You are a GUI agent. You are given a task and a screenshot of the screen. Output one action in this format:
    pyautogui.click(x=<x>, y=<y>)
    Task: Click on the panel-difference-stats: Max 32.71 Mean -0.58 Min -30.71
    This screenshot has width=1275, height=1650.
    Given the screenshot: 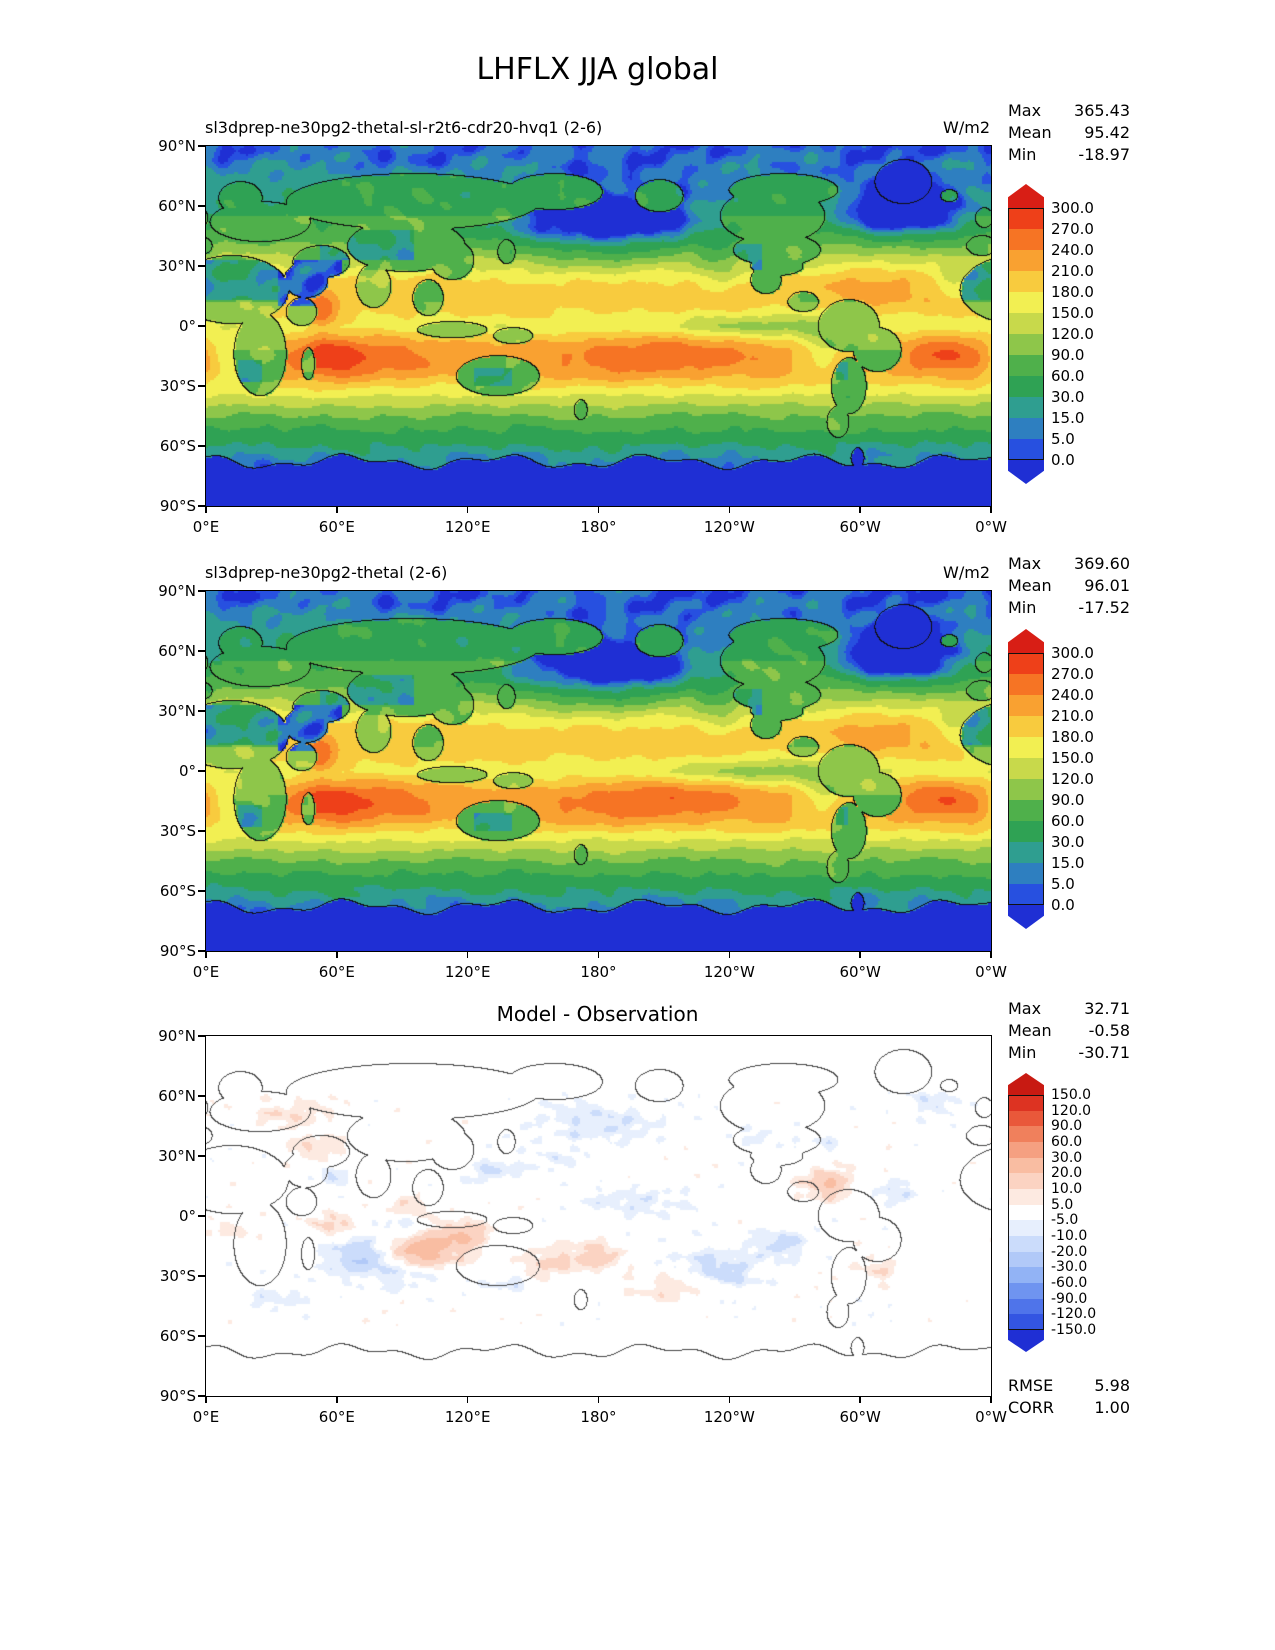 What is the action you would take?
    pyautogui.click(x=1069, y=1031)
    